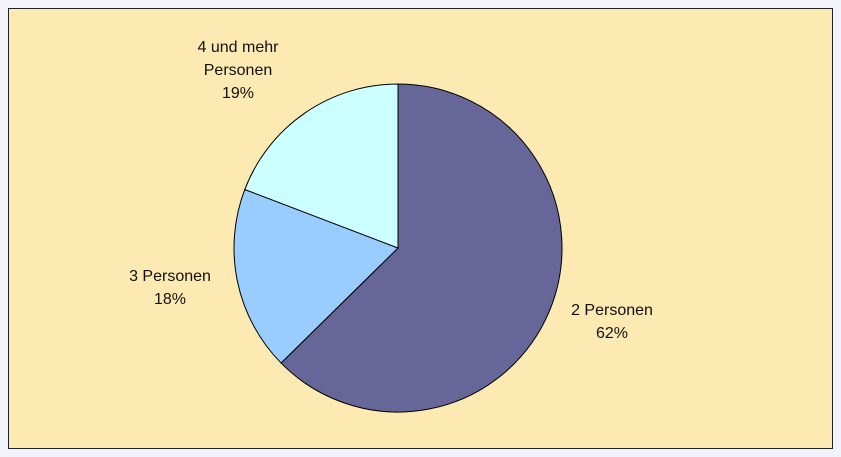 The width and height of the screenshot is (841, 457). I want to click on pie-slice, so click(321, 166).